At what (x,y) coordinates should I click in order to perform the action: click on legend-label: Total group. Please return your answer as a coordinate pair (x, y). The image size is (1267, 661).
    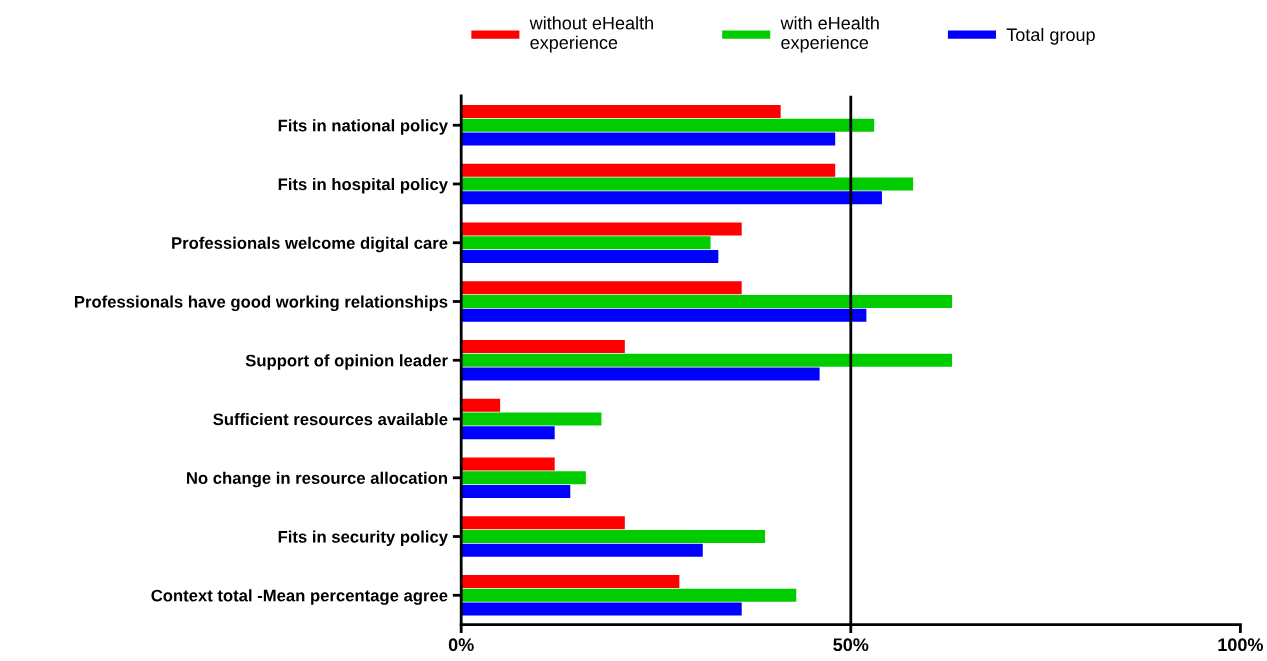
    Looking at the image, I should click on (1050, 36).